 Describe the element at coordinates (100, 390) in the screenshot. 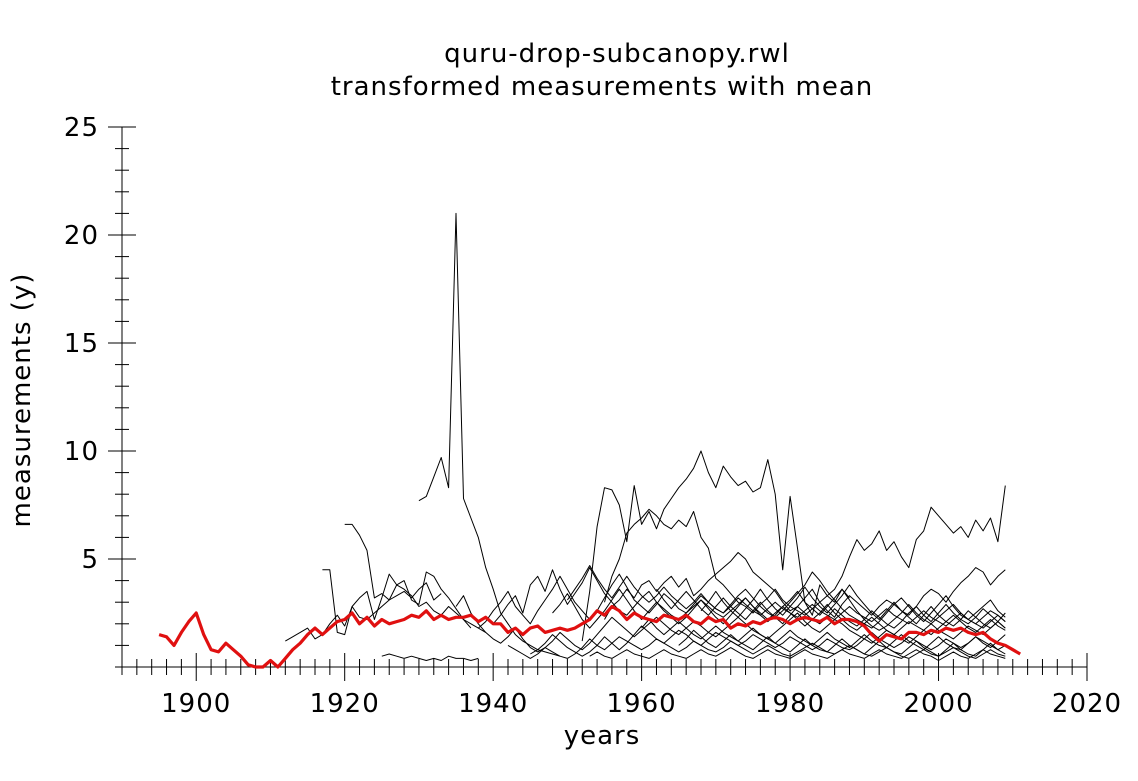

I see `y-ticks: 5 10 15 20 25` at that location.